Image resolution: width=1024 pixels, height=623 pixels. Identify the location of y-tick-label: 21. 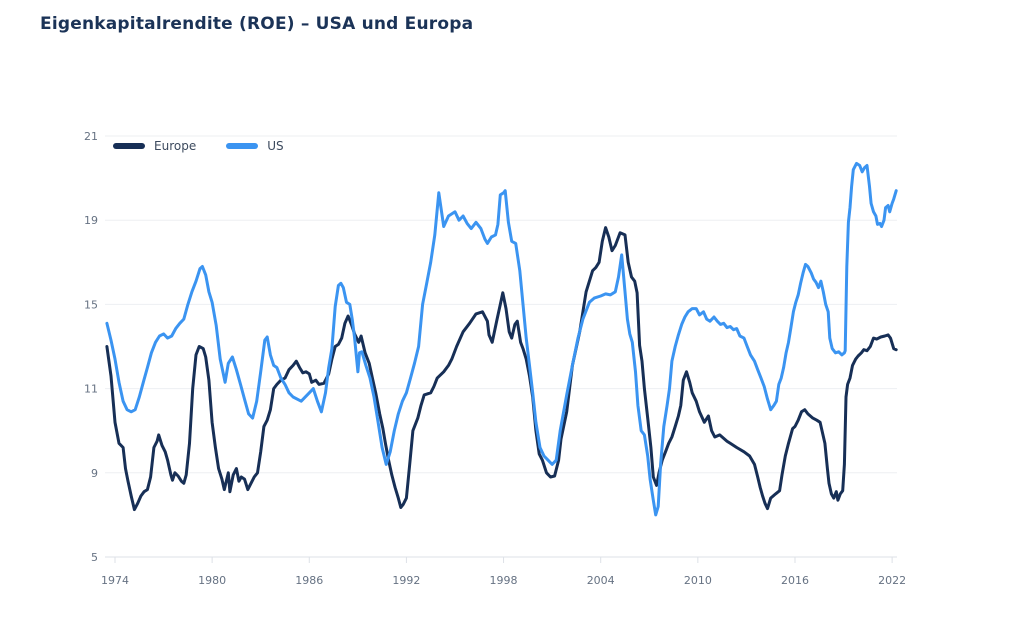
(91, 136).